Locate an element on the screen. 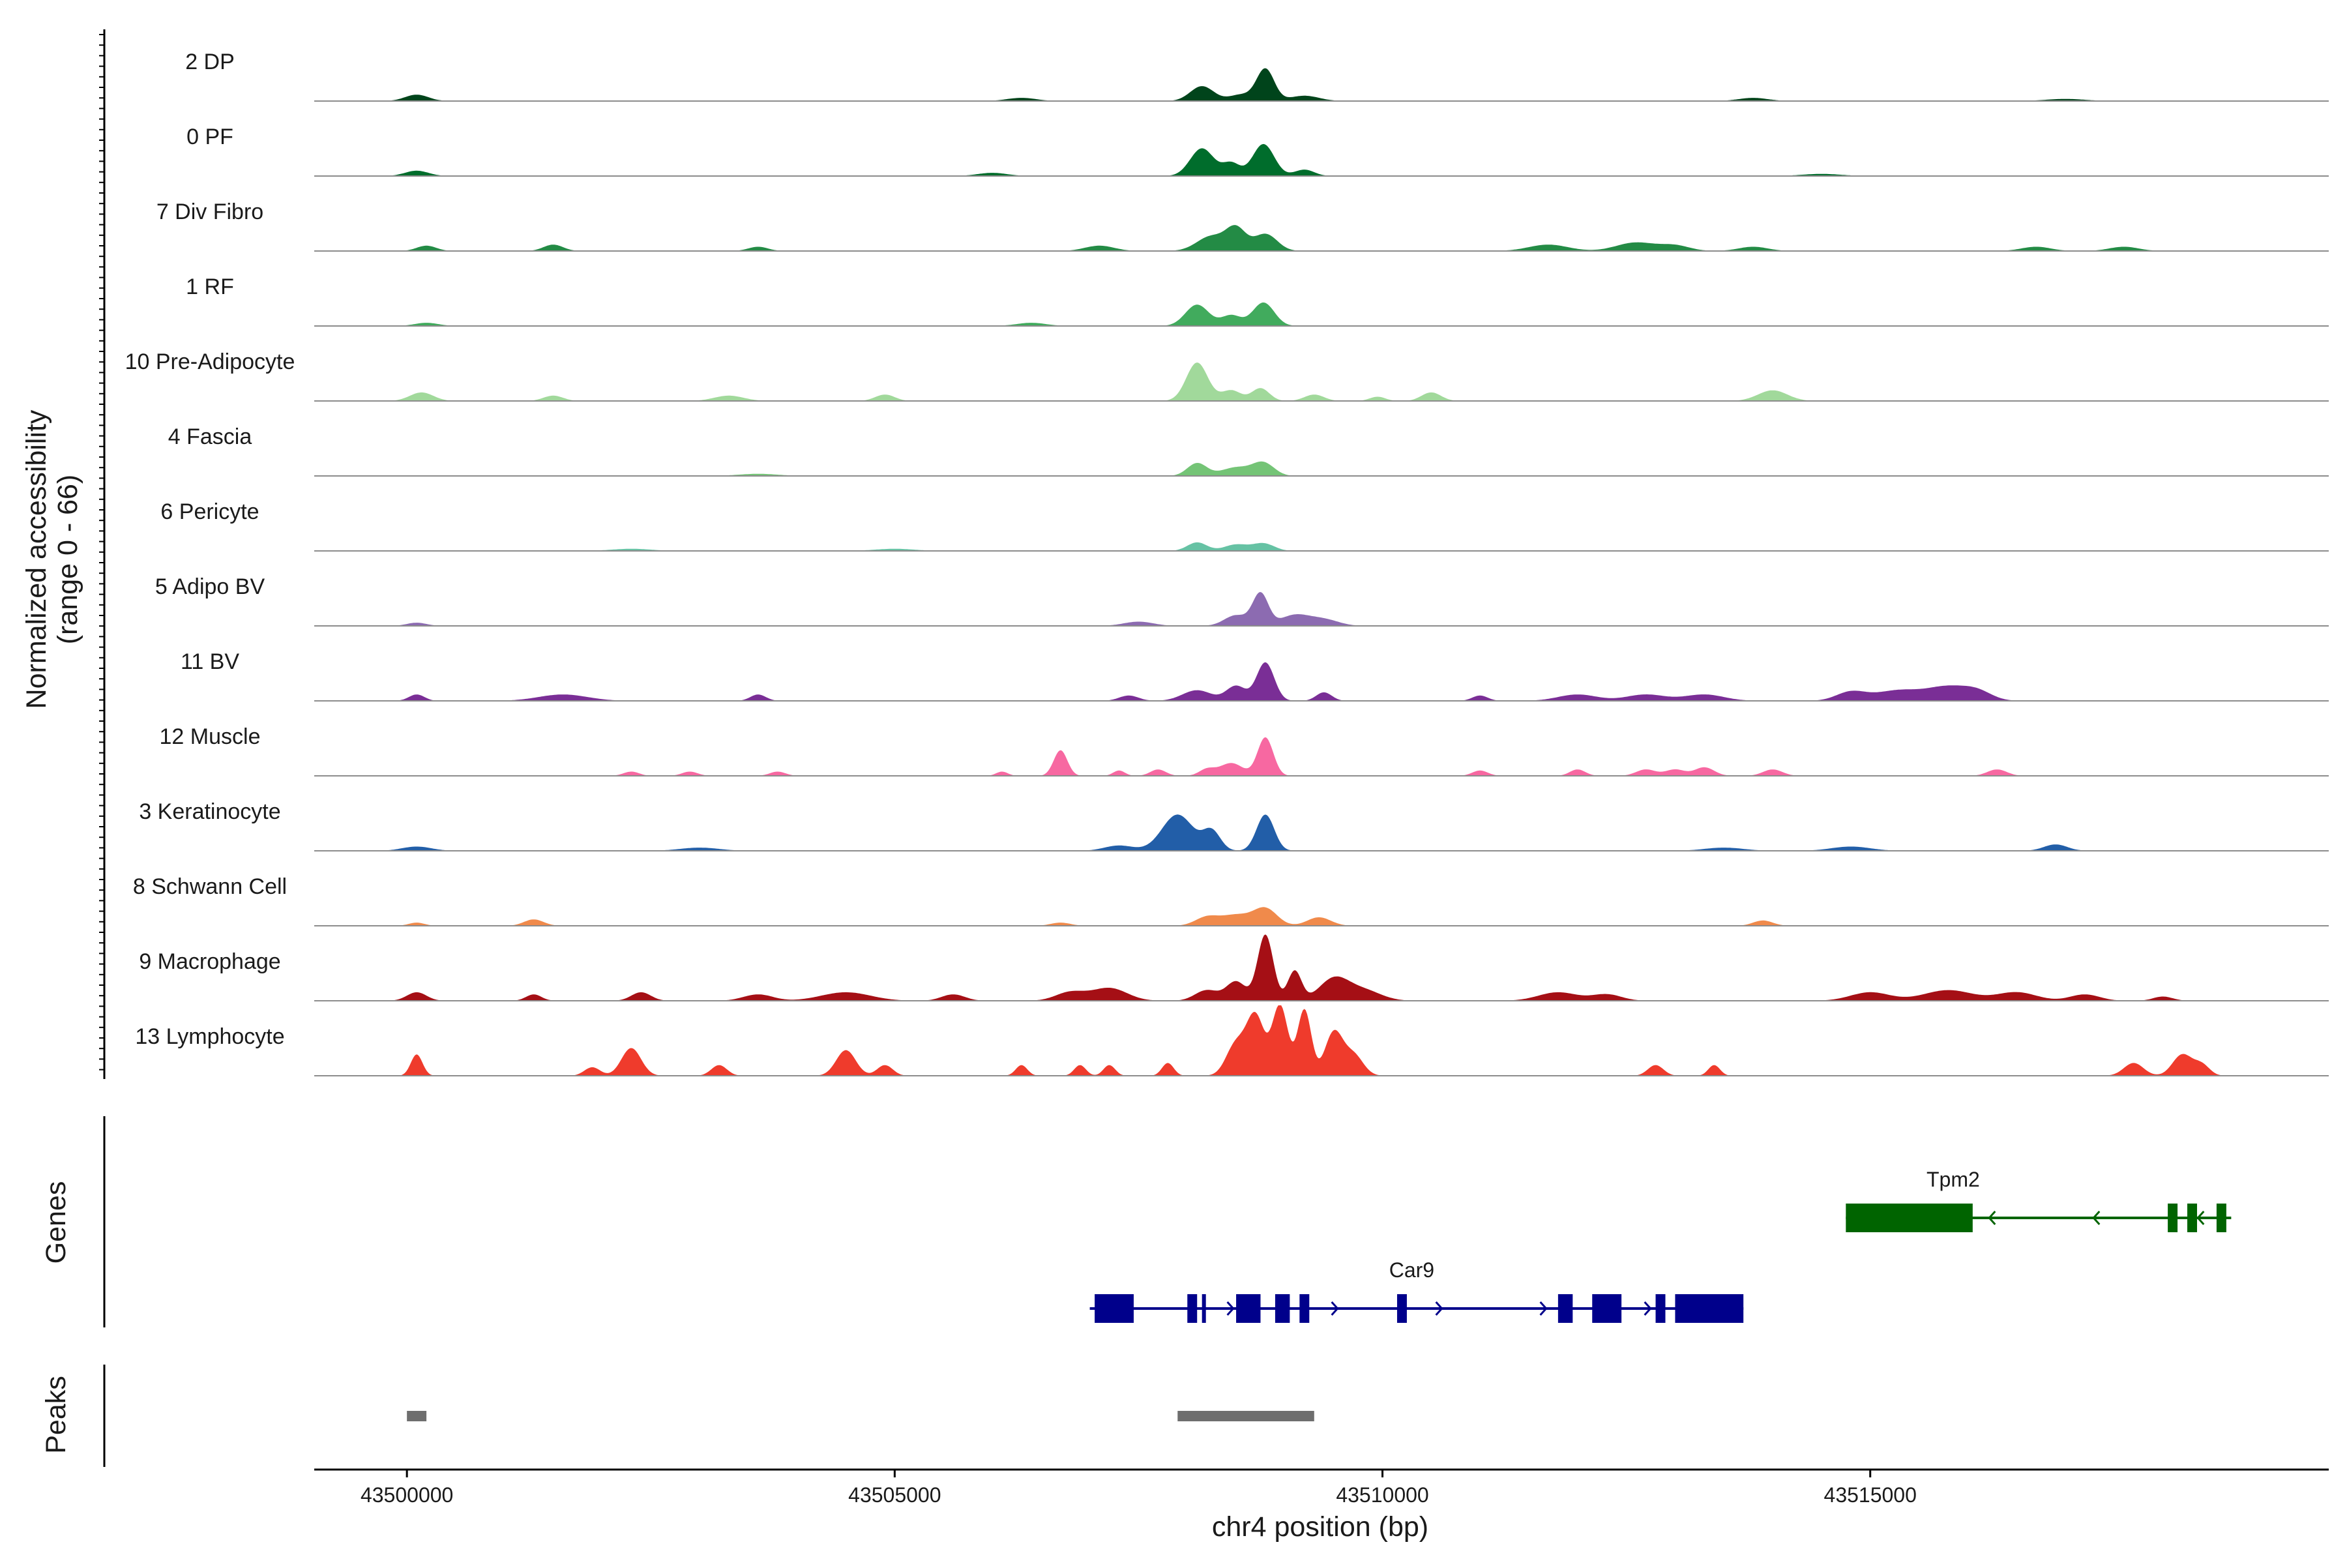 The image size is (2347, 1568). x-tick-label: 43500000 is located at coordinates (407, 1495).